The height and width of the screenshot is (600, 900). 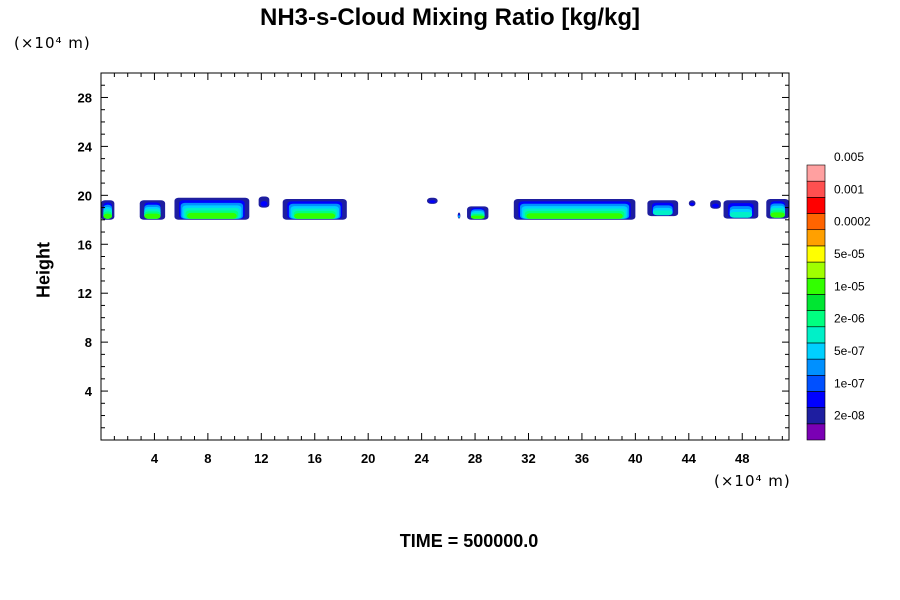 I want to click on colorbar-label: 5e-05, so click(x=849, y=254).